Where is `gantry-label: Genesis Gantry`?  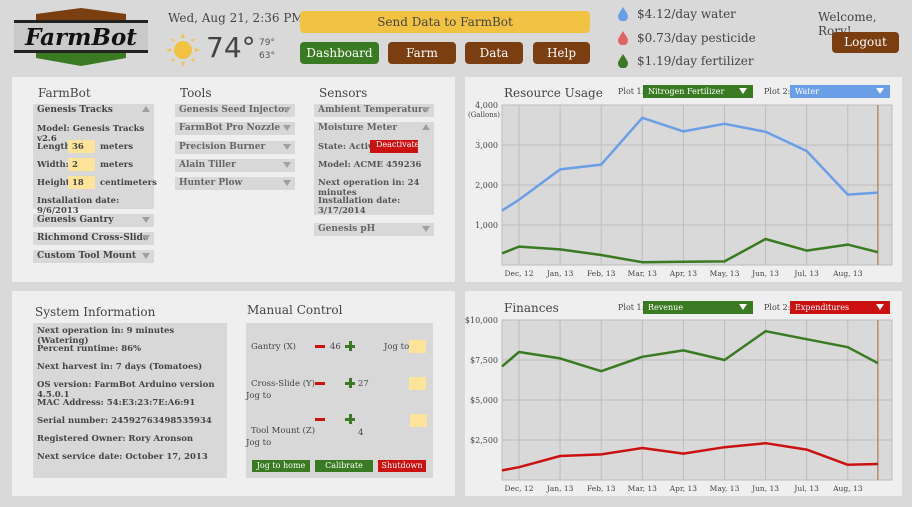 gantry-label: Genesis Gantry is located at coordinates (75, 220).